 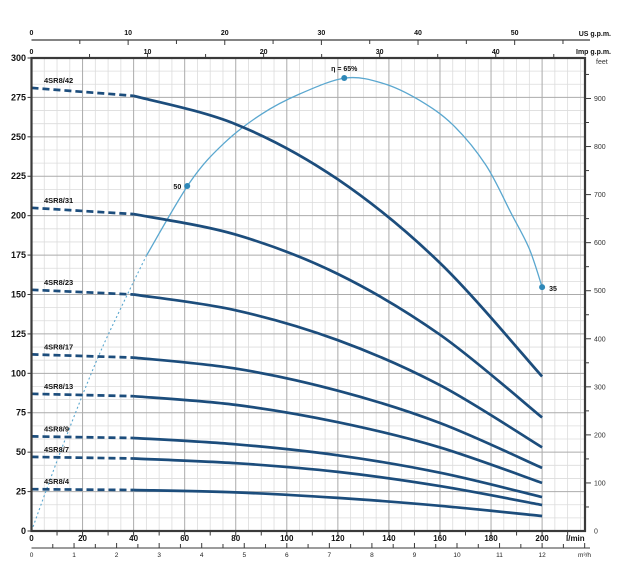 What do you see at coordinates (602, 62) in the screenshot?
I see `axis-title-feet: feet` at bounding box center [602, 62].